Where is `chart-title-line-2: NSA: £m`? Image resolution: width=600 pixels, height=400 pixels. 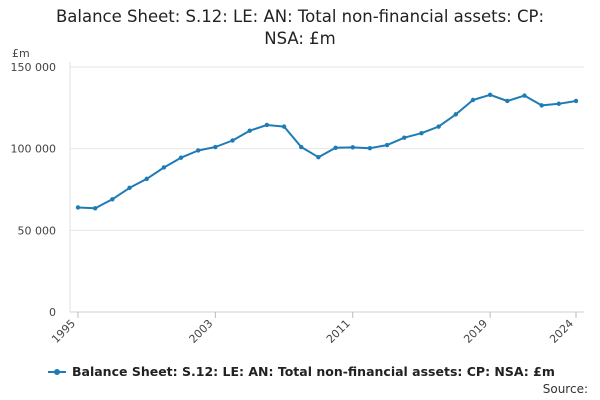 chart-title-line-2: NSA: £m is located at coordinates (300, 38).